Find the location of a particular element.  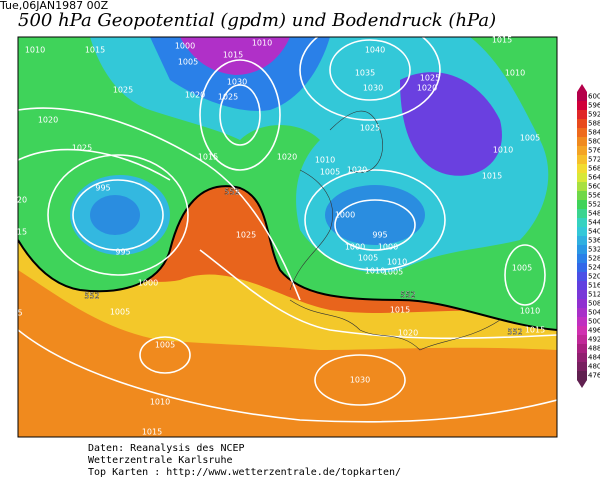

isobar-label: 5 is located at coordinates (19, 313).